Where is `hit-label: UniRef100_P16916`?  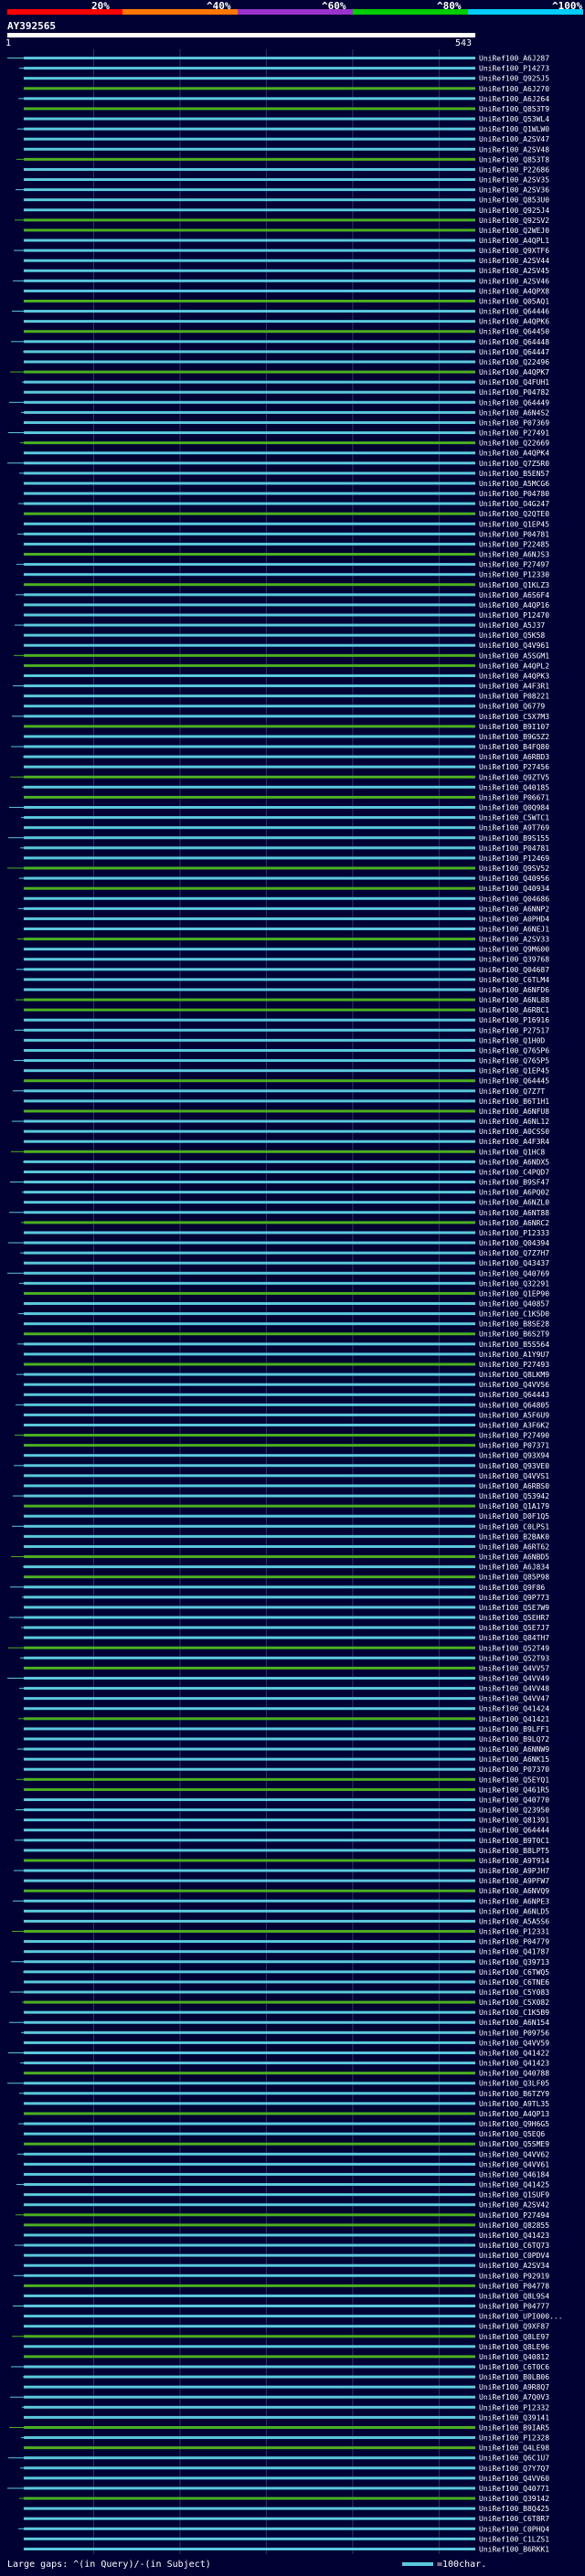 hit-label: UniRef100_P16916 is located at coordinates (514, 1020).